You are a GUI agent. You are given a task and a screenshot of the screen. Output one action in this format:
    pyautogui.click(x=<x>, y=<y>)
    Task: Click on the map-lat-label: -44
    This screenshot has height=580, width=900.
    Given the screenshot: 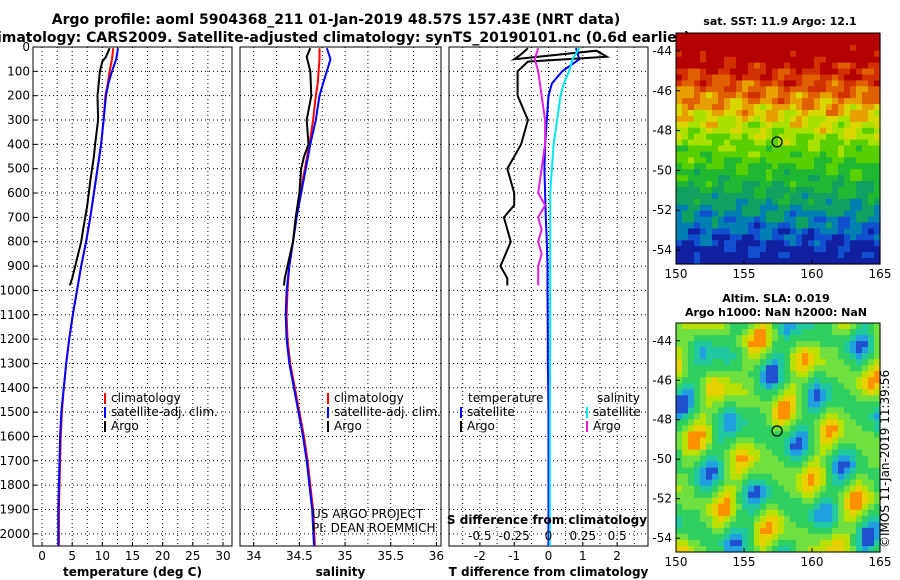 What is the action you would take?
    pyautogui.click(x=662, y=51)
    